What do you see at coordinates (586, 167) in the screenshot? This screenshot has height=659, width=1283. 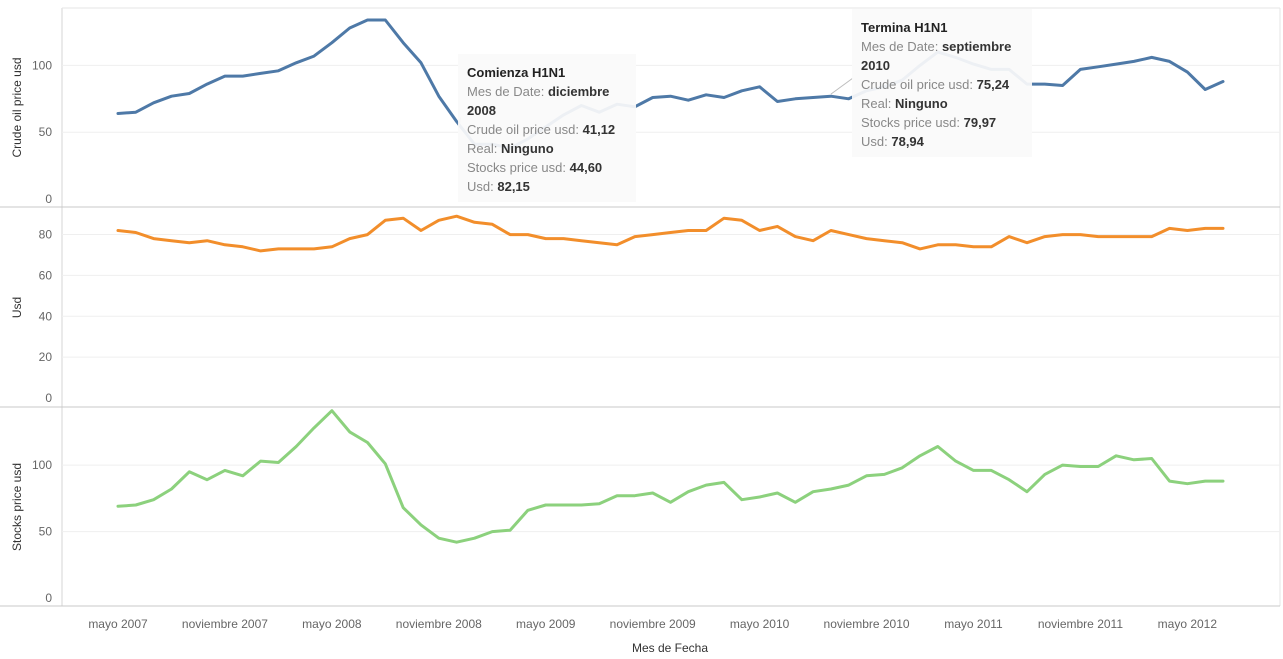 I see `annotation-value: 44,60` at bounding box center [586, 167].